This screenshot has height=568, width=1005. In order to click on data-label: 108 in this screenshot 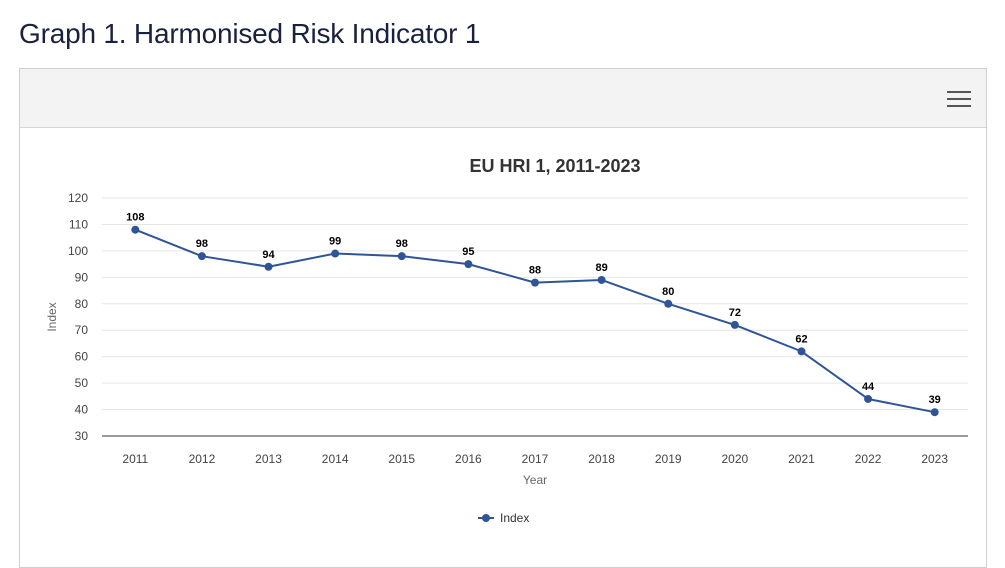, I will do `click(135, 218)`.